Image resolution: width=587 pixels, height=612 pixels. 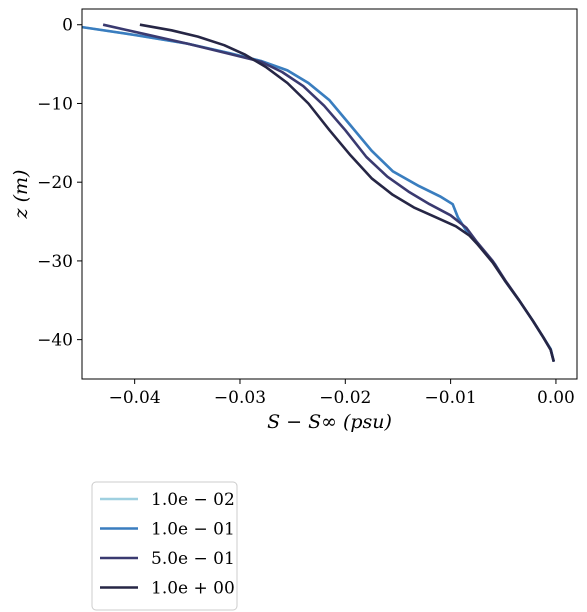 What do you see at coordinates (329, 422) in the screenshot?
I see `x-axis-label: S − S∞ (psu)` at bounding box center [329, 422].